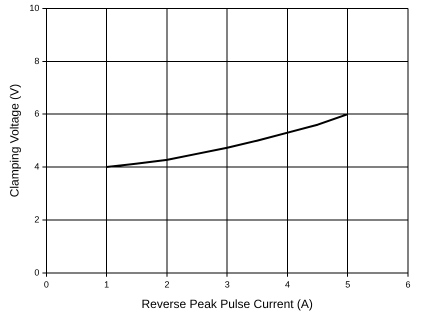 The image size is (428, 320). I want to click on y-tick-label: 0, so click(37, 272).